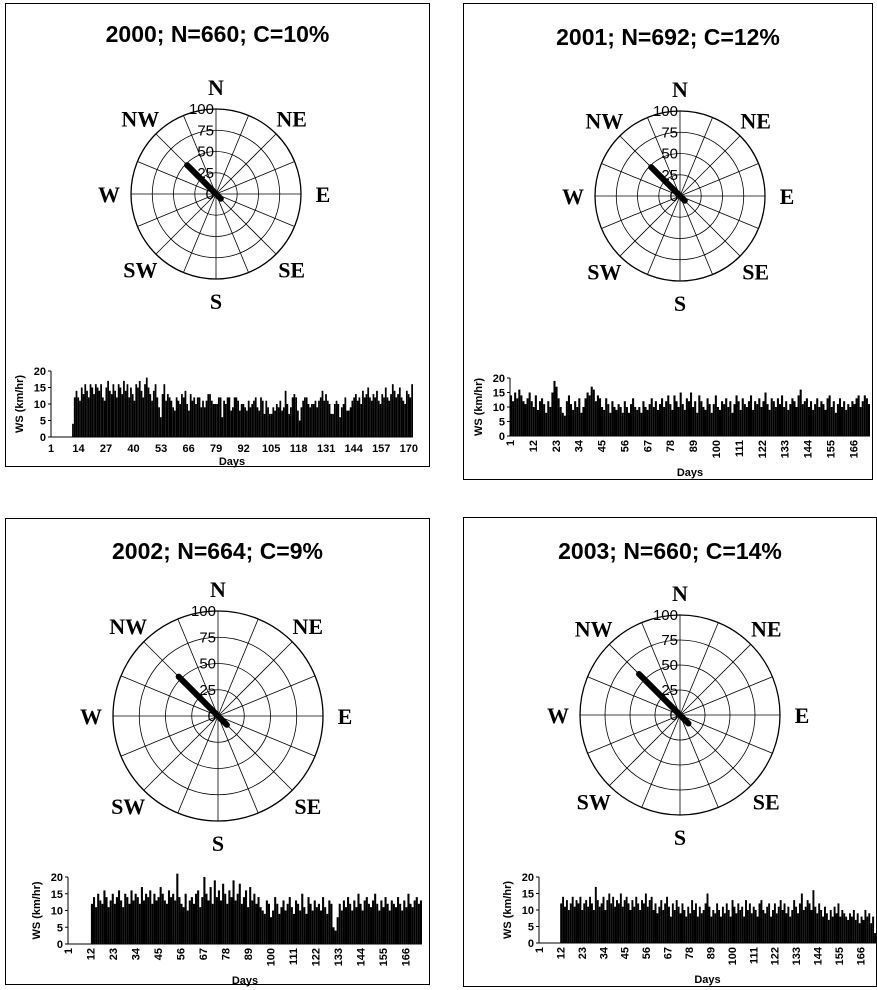 The width and height of the screenshot is (877, 990). I want to click on bar-x-tick-label: 111, so click(740, 448).